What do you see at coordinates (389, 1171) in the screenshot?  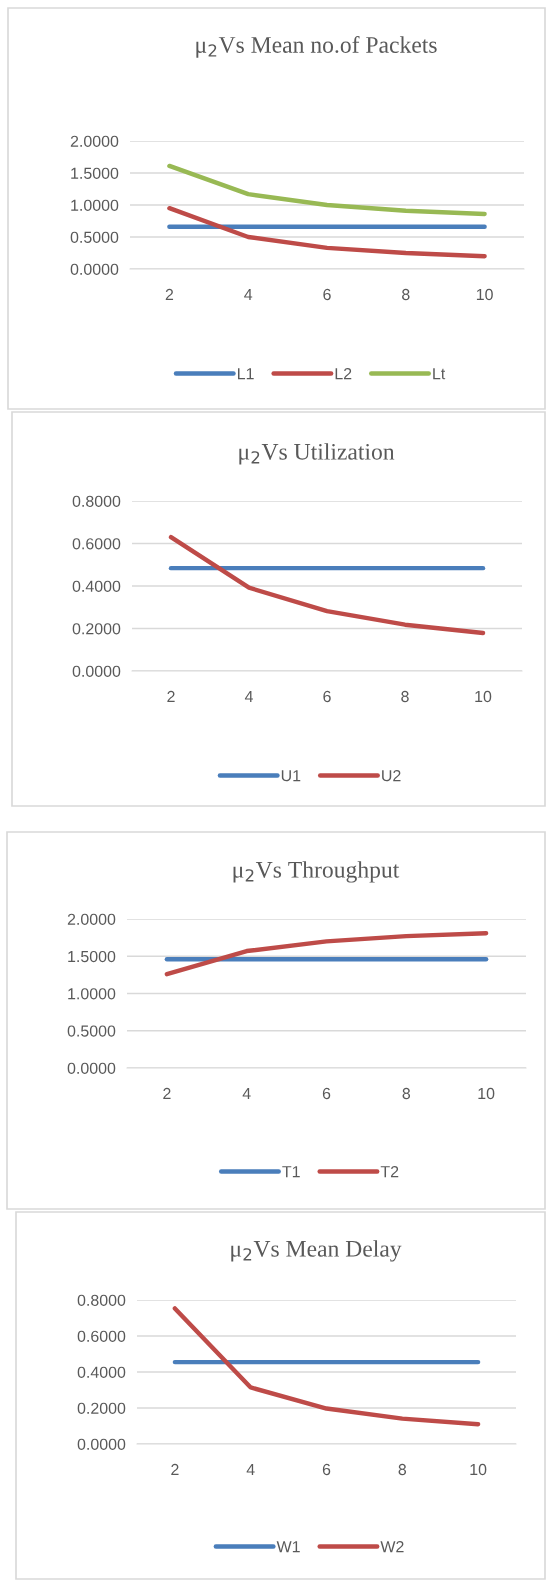 I see `legend-label: T2` at bounding box center [389, 1171].